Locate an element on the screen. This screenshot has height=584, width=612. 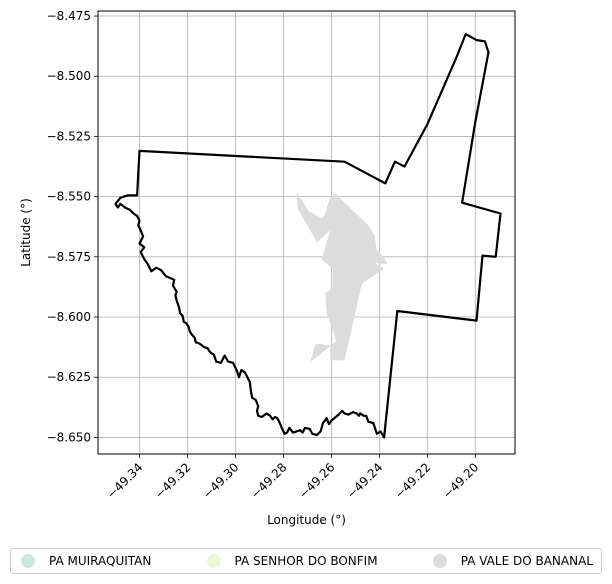
legend-entry-senhor-do-bonfim: PA SENHOR DO BONFIM is located at coordinates (292, 561).